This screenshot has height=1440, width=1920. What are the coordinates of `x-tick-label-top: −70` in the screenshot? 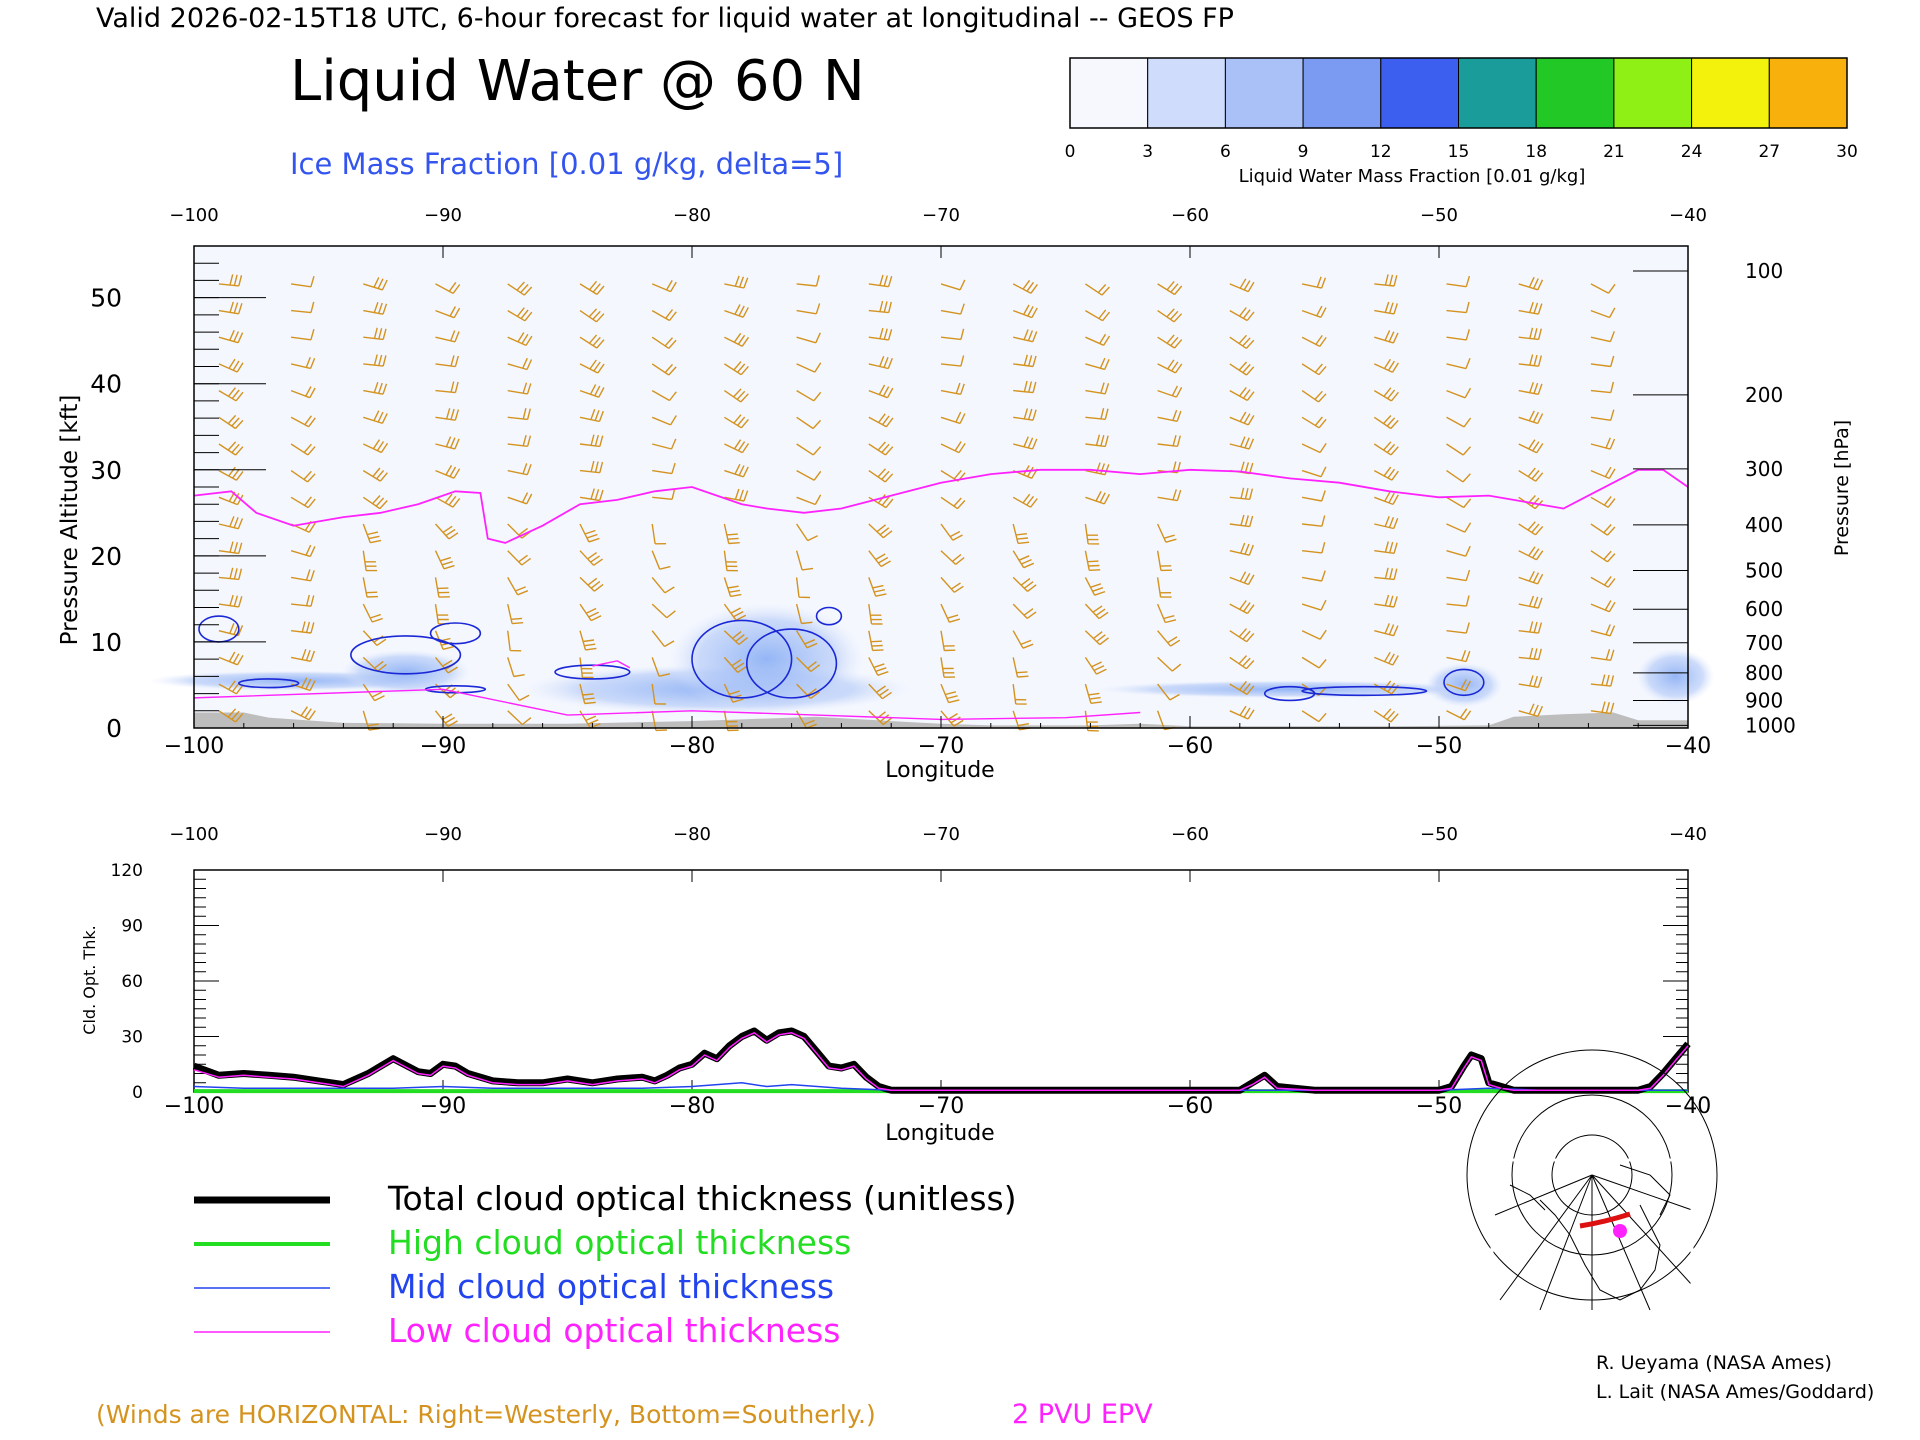 It's located at (941, 834).